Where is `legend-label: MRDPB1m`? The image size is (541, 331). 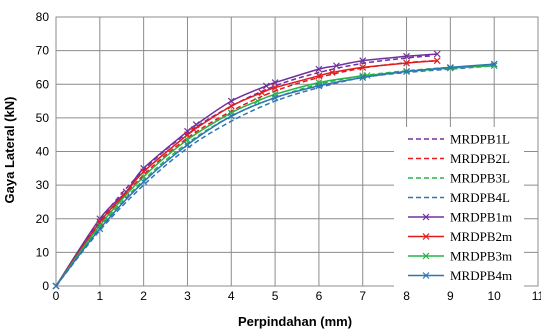
legend-label: MRDPB1m is located at coordinates (481, 217).